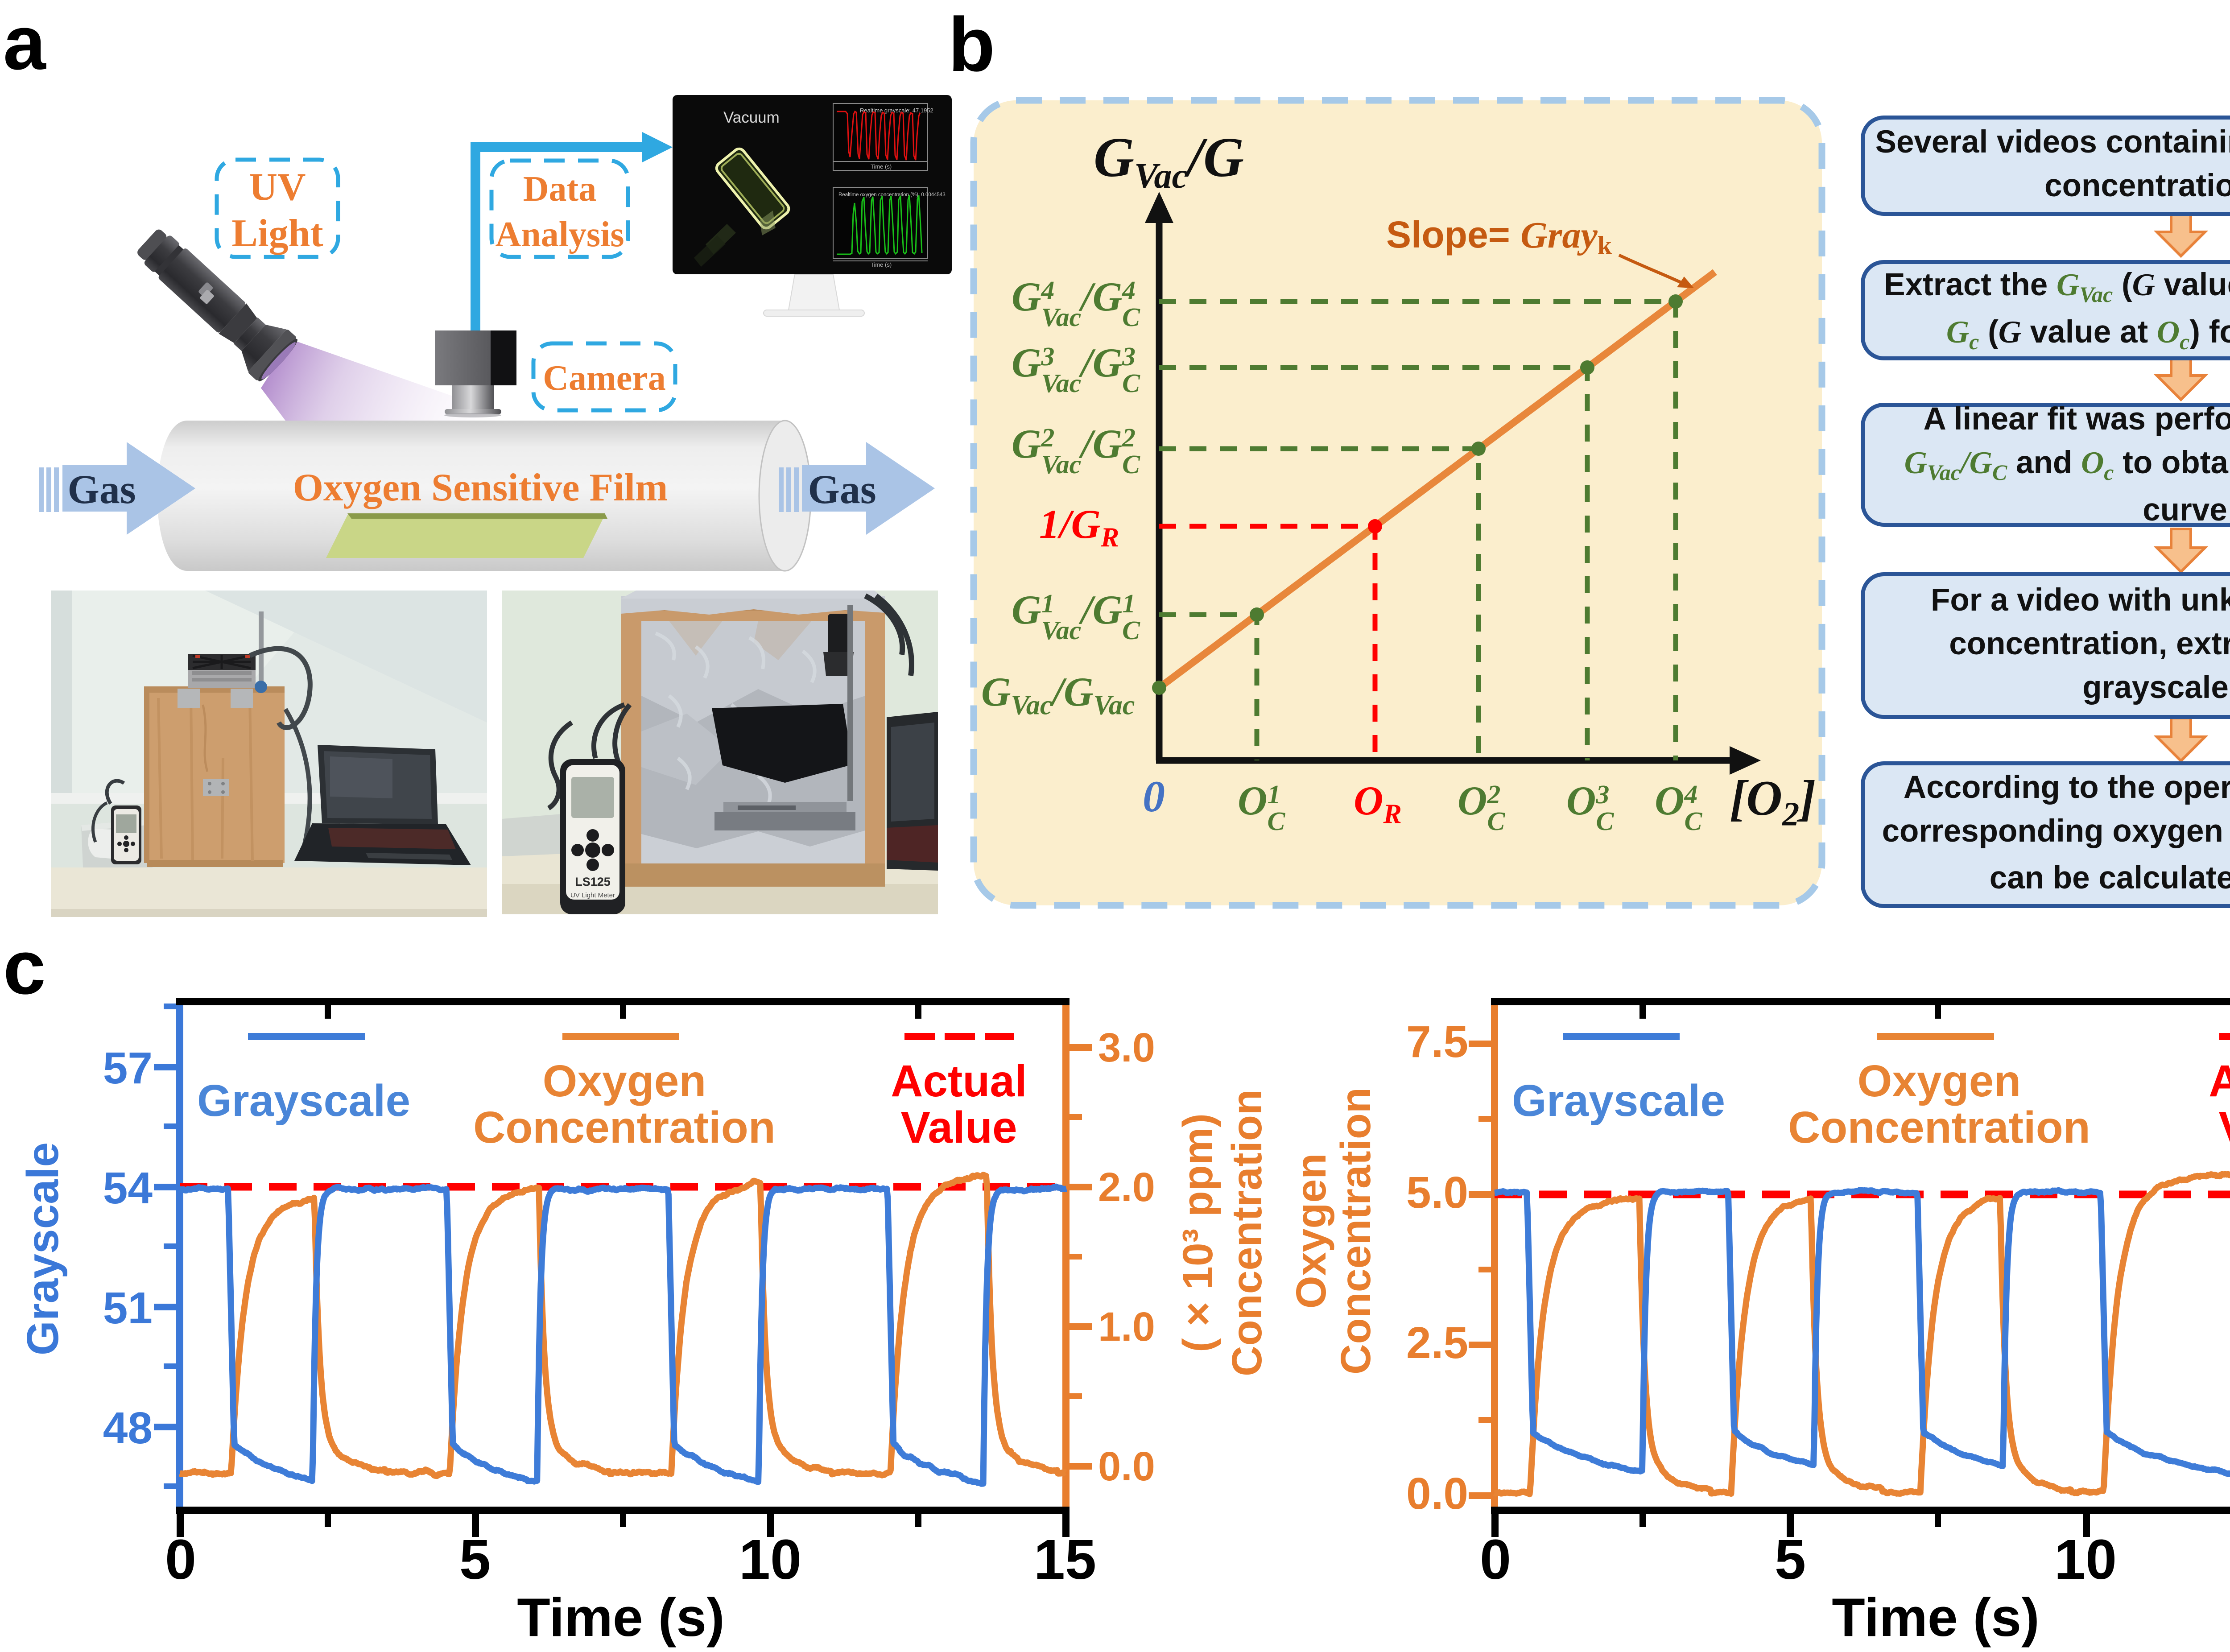  What do you see at coordinates (1437, 1042) in the screenshot?
I see `svg-text: 7.5` at bounding box center [1437, 1042].